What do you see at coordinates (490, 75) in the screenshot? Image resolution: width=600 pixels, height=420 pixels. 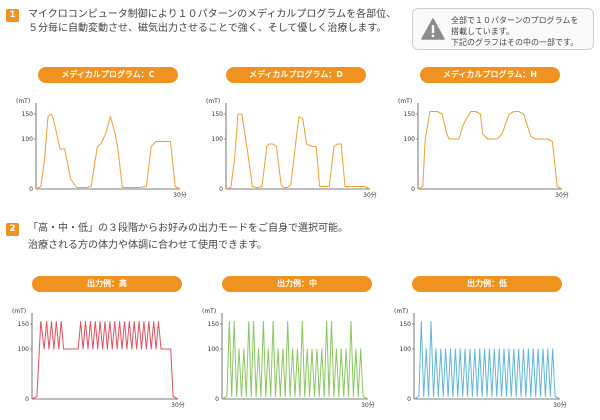 I see `chart-title-program-h: メディカルプログラム：H` at bounding box center [490, 75].